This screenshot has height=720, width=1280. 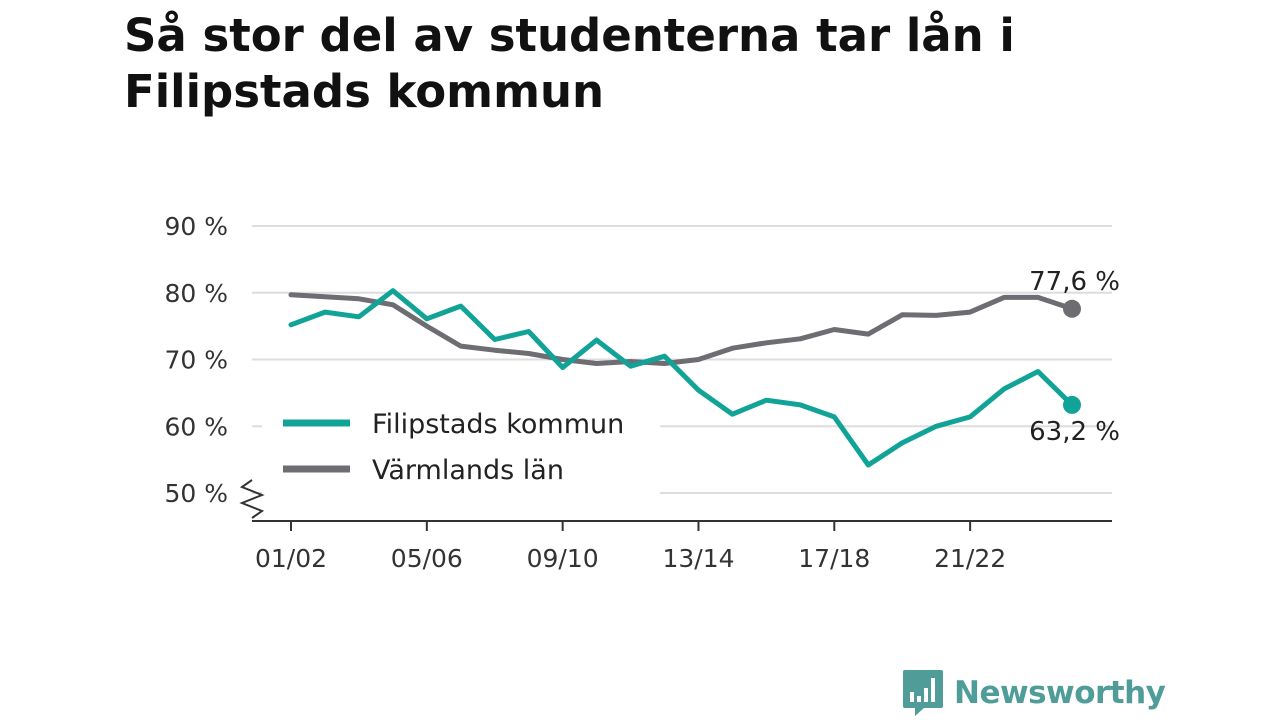 I want to click on newsworthy-logo: Newsworthy, so click(x=1034, y=693).